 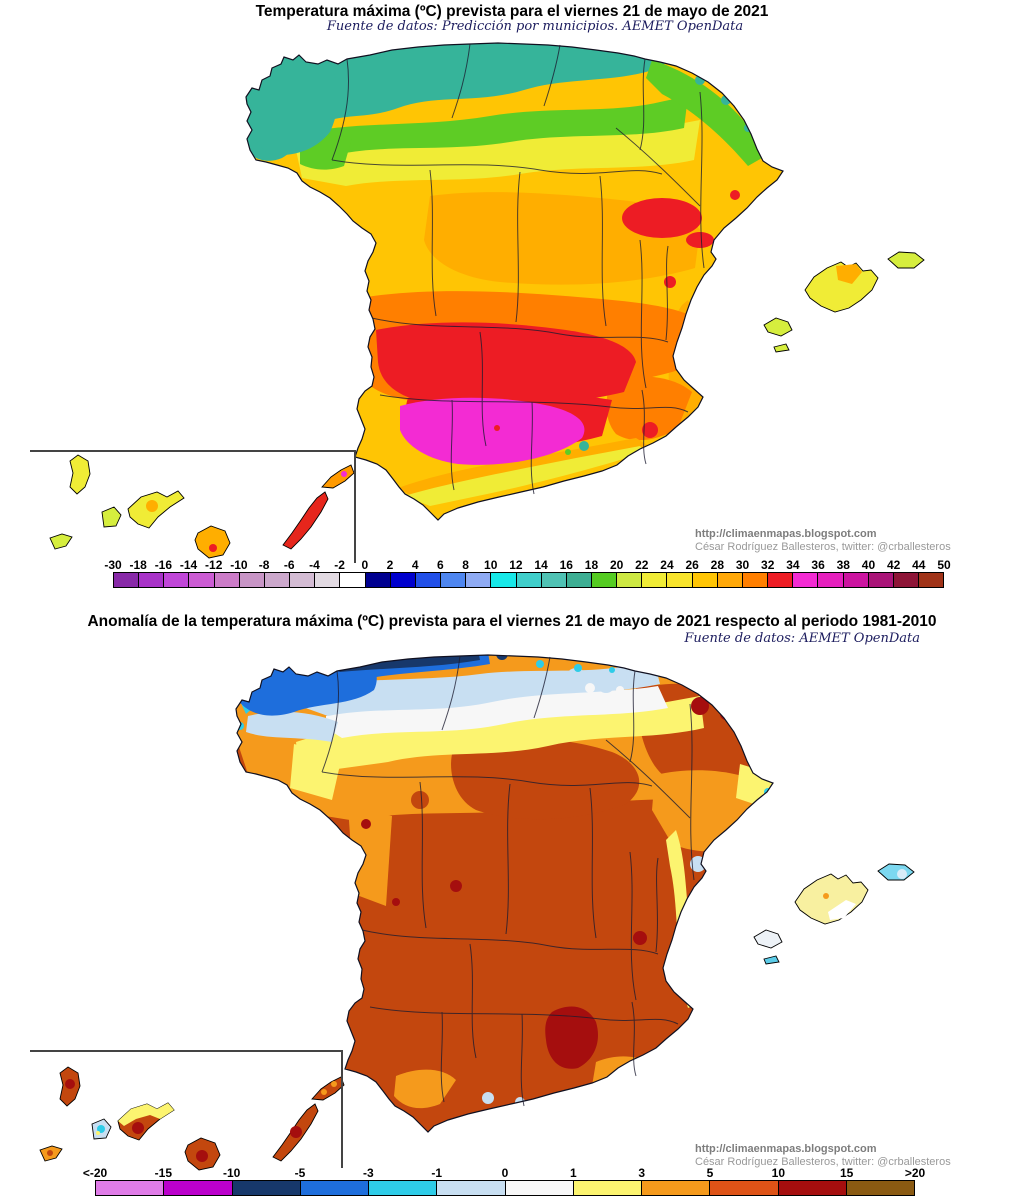 I want to click on bottom-map-subtitle: Fuente de datos: AEMET OpenData, so click(x=802, y=638).